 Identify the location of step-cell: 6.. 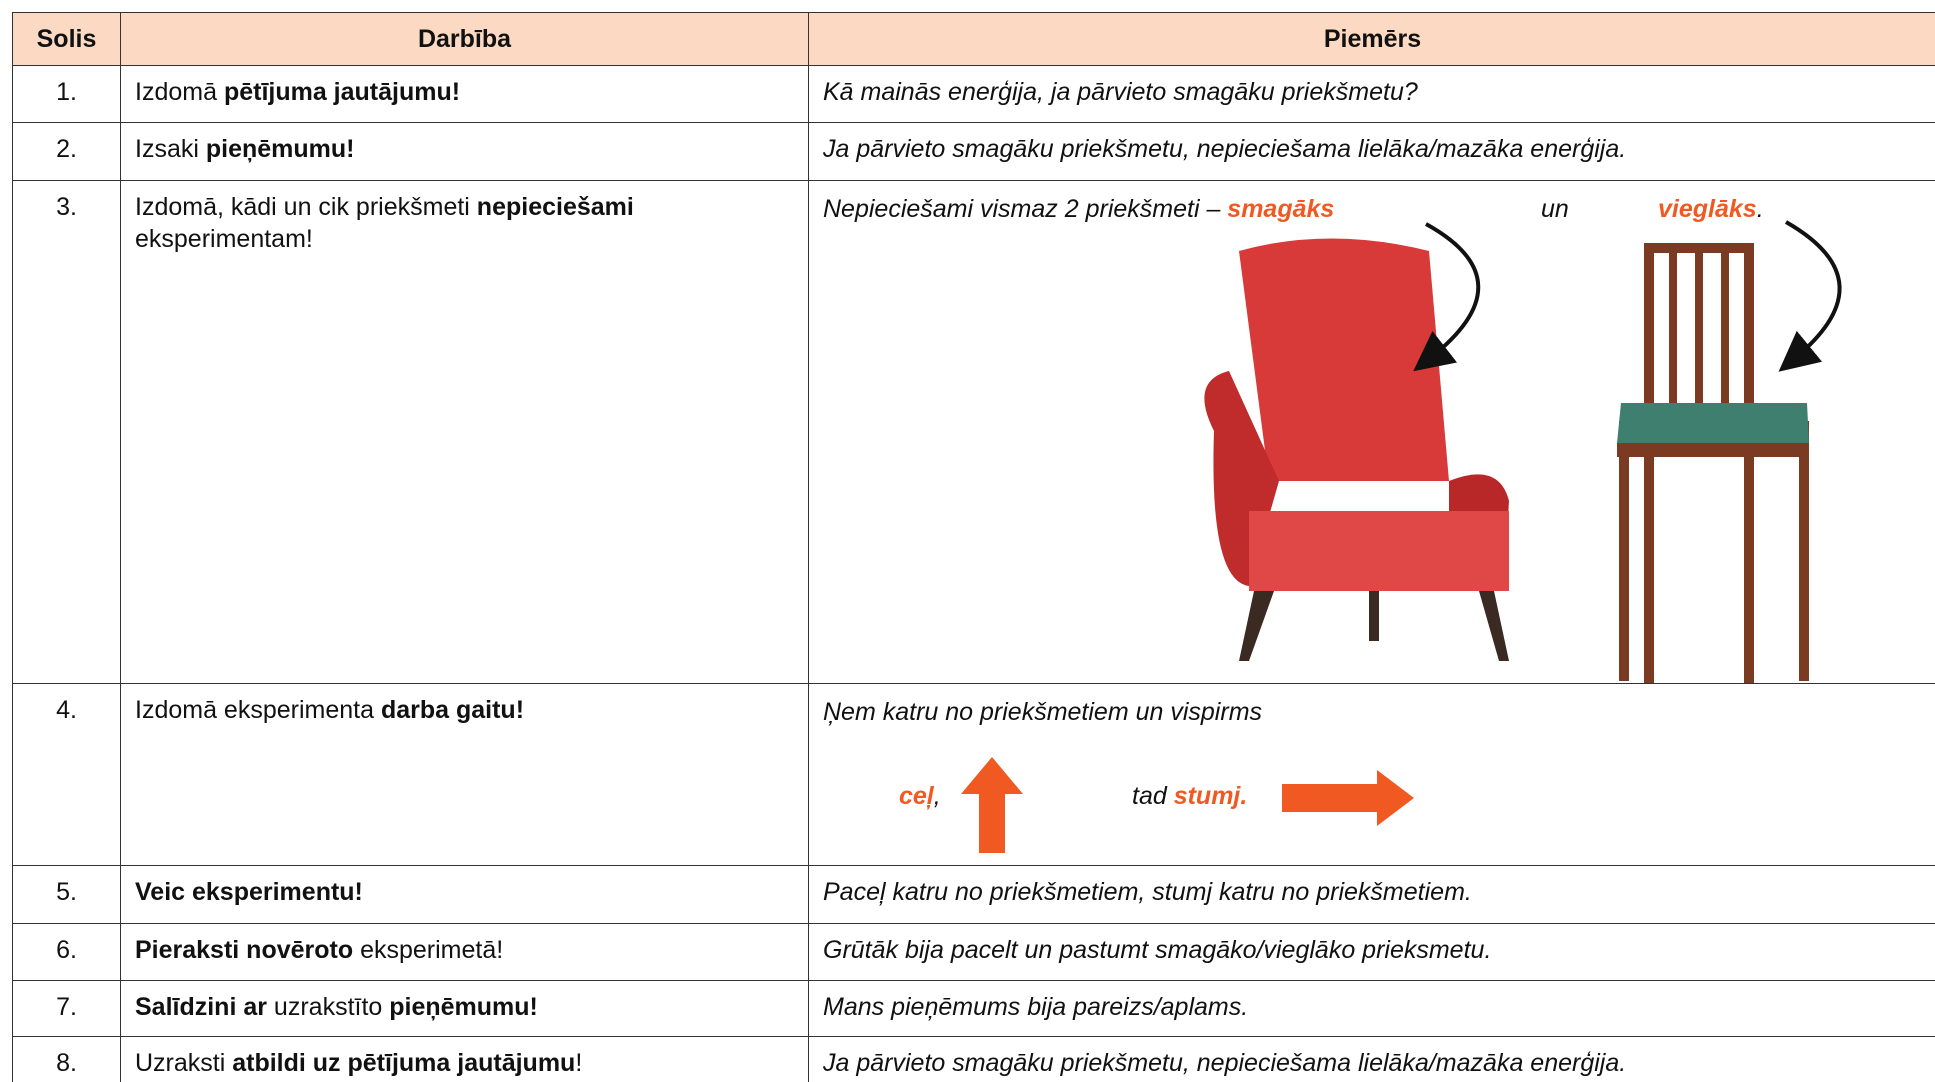
(66, 952).